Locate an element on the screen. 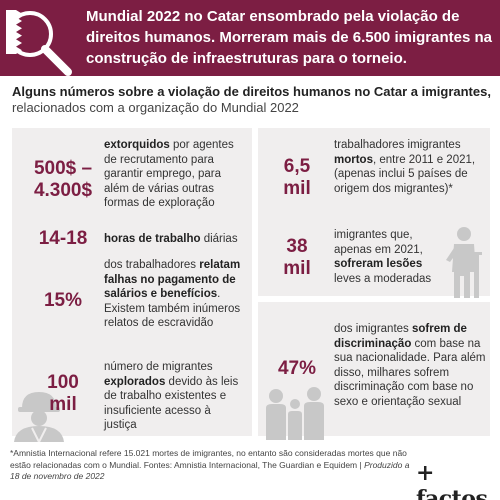  people-group-icon is located at coordinates (295, 413).